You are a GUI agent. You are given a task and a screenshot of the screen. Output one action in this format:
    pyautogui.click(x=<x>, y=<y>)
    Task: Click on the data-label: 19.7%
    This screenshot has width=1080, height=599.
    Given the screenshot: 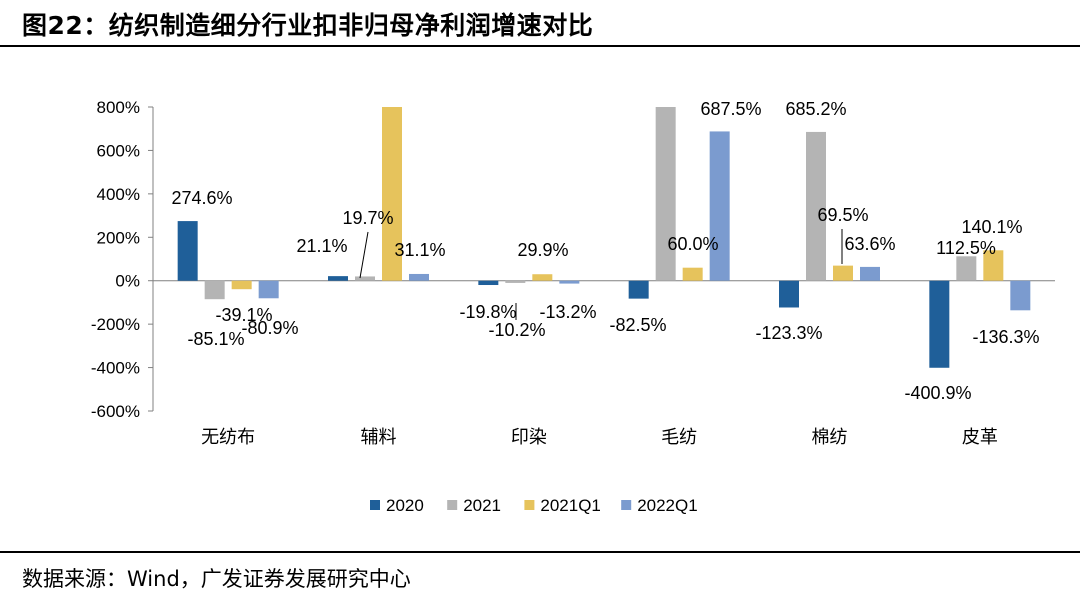 What is the action you would take?
    pyautogui.click(x=367, y=218)
    